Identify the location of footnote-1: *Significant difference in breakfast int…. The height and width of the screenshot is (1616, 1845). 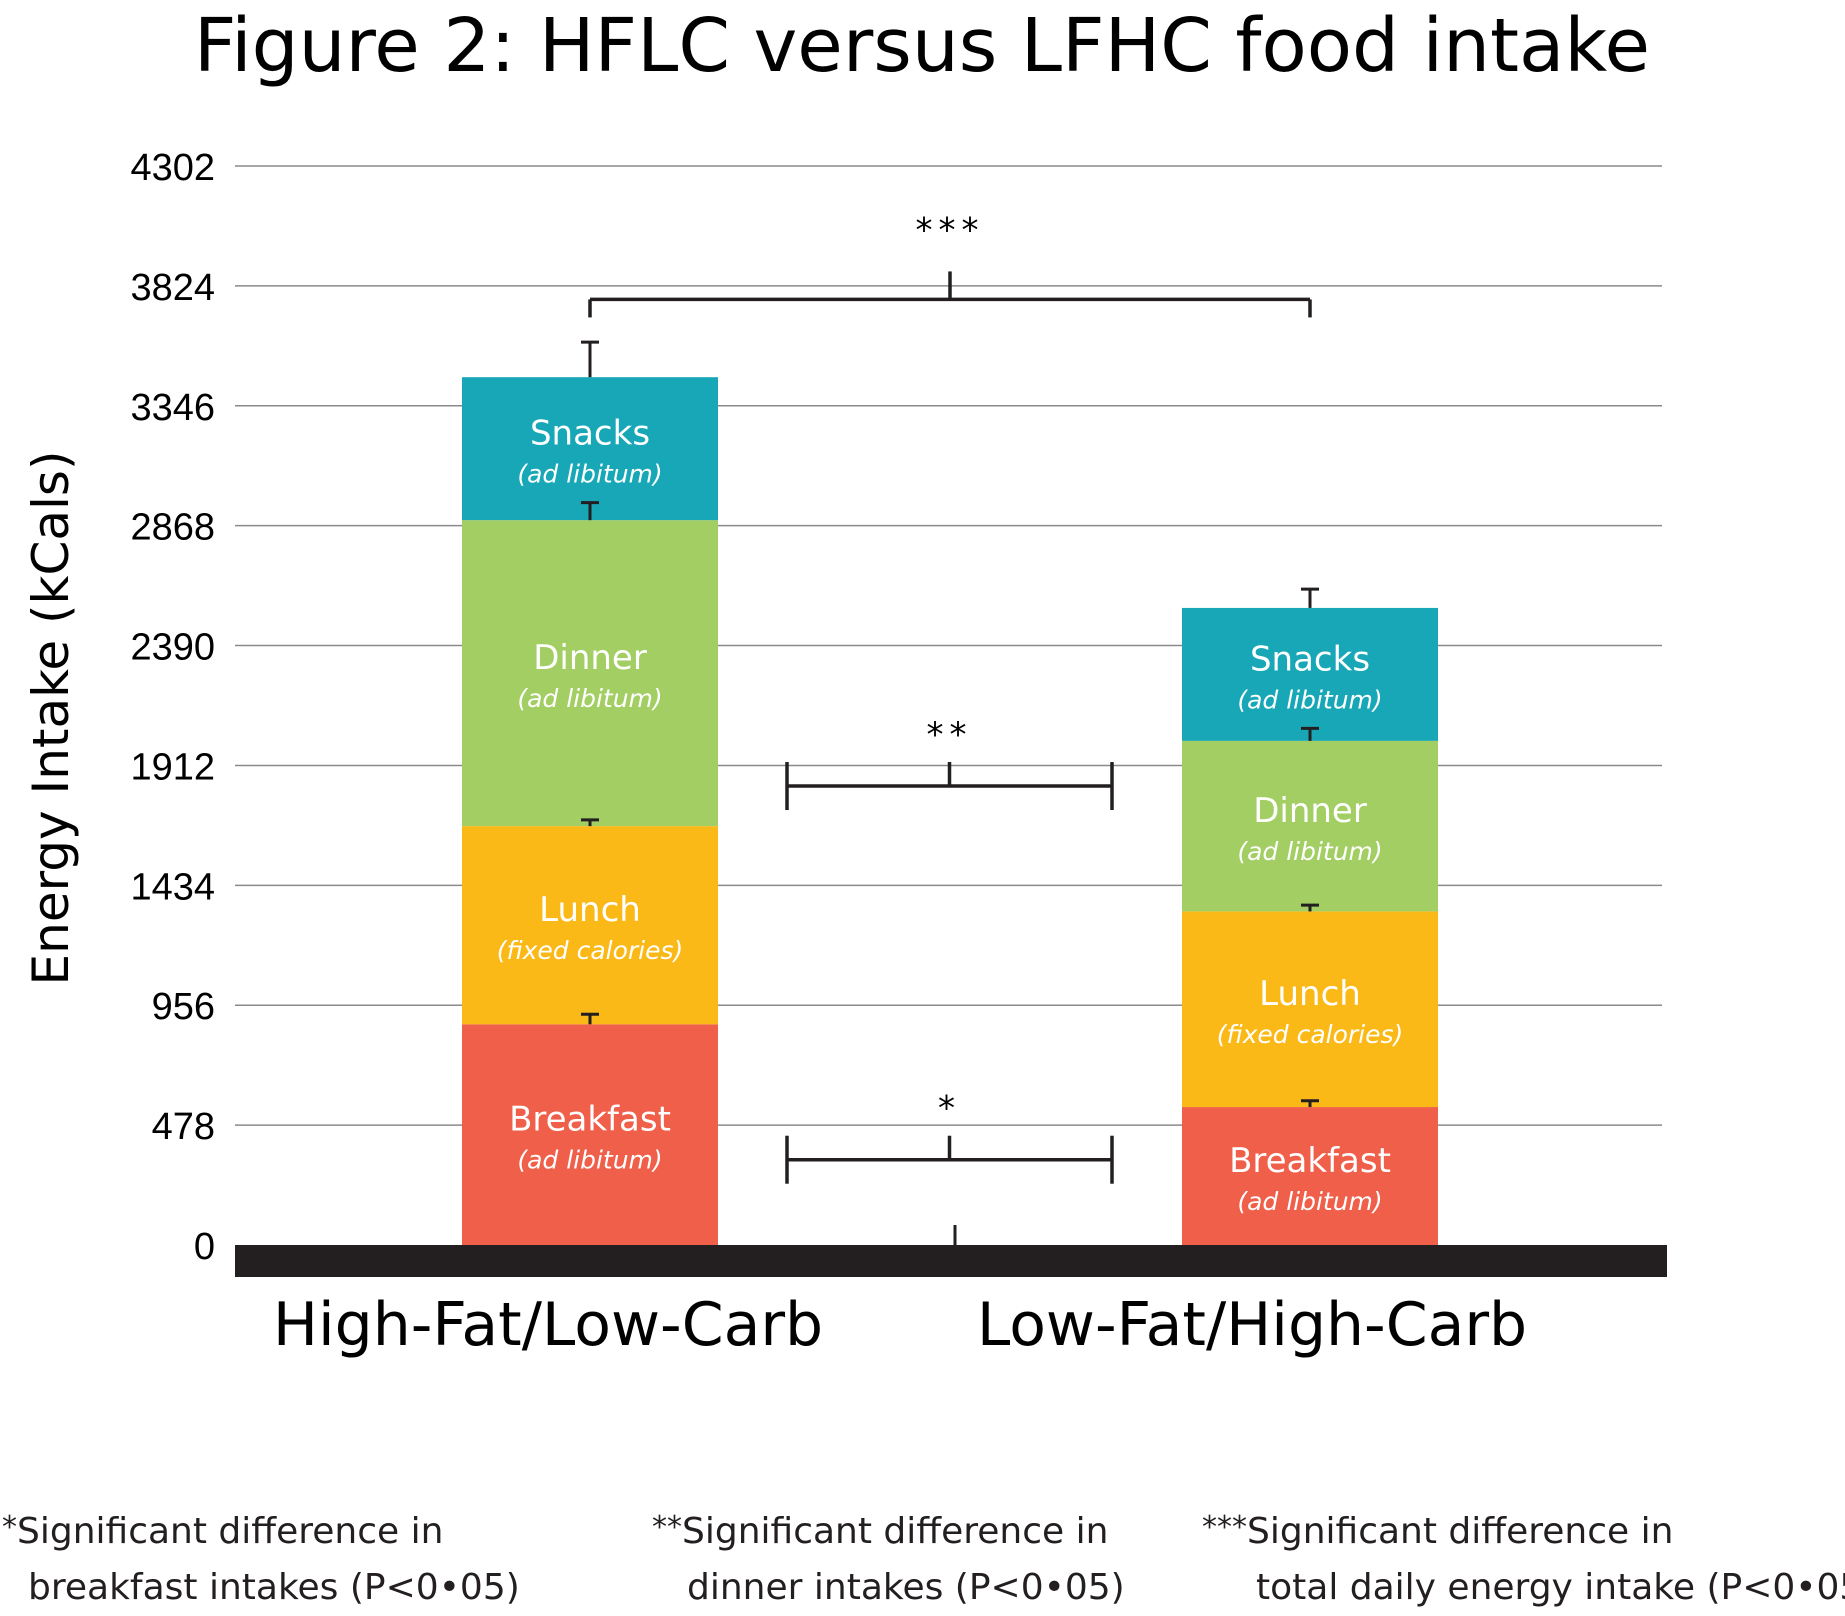
(261, 1558).